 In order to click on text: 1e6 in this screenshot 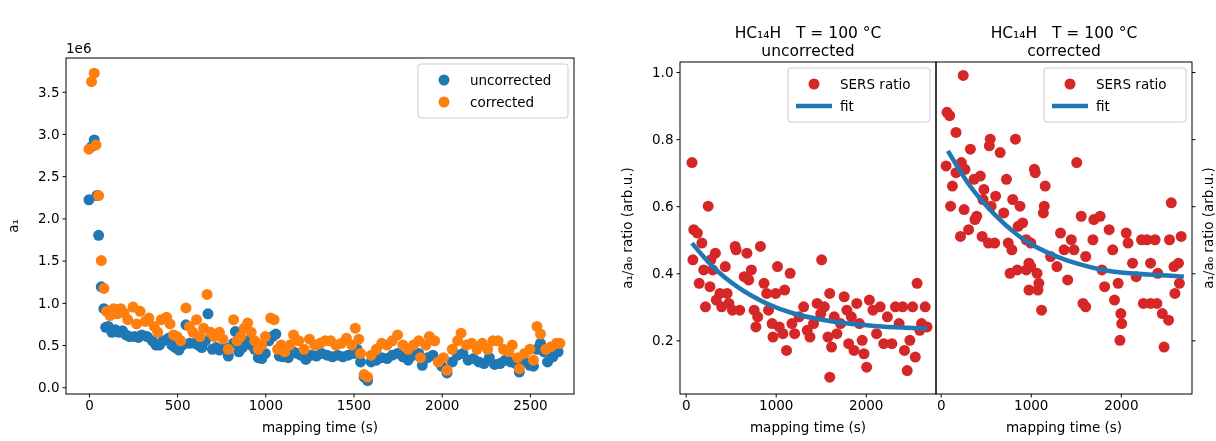, I will do `click(79, 48)`.